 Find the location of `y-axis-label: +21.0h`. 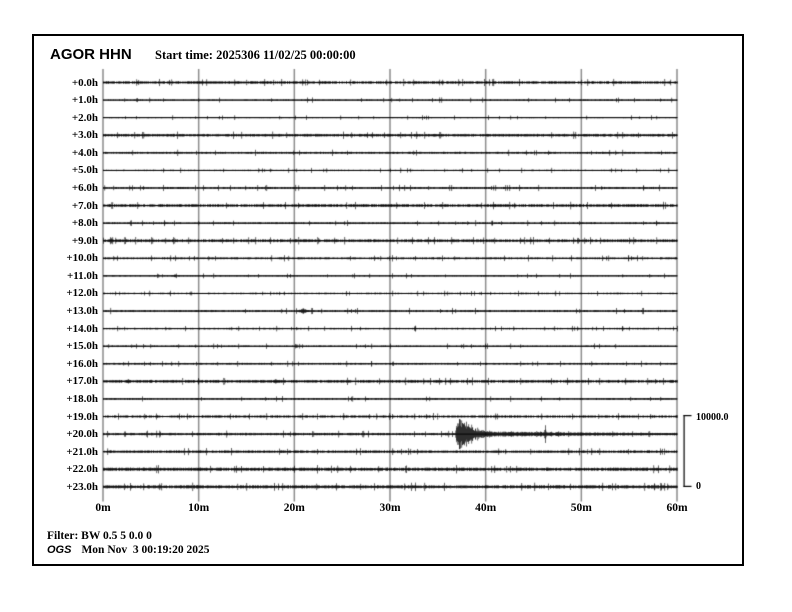

y-axis-label: +21.0h is located at coordinates (82, 451).